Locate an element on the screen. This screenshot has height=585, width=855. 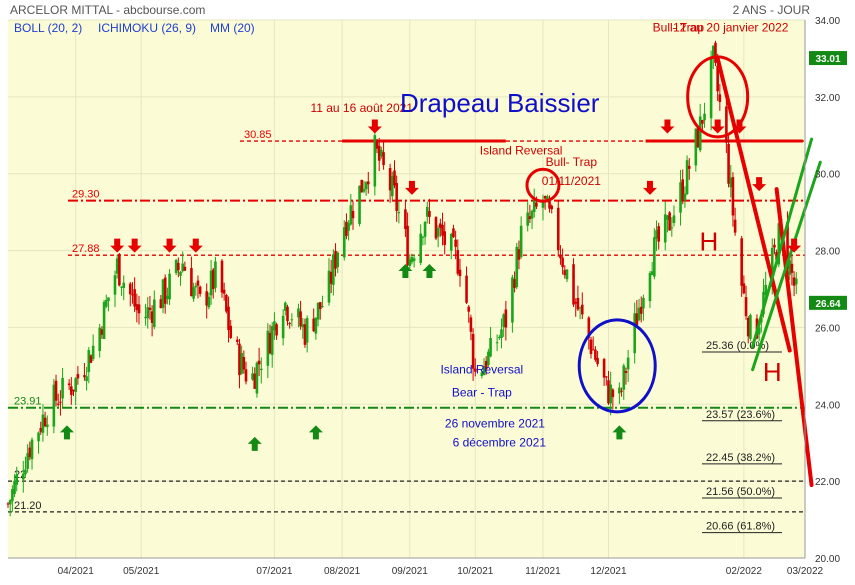
indicator-boll: BOLL (20, 2) is located at coordinates (48, 28).